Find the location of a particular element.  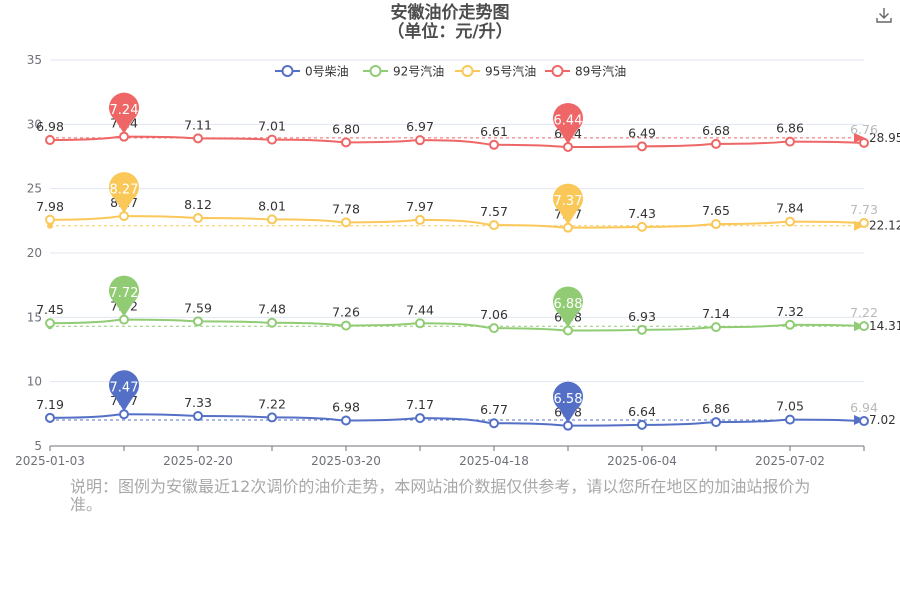

x-tick-label: 2025-06-04 is located at coordinates (642, 461).